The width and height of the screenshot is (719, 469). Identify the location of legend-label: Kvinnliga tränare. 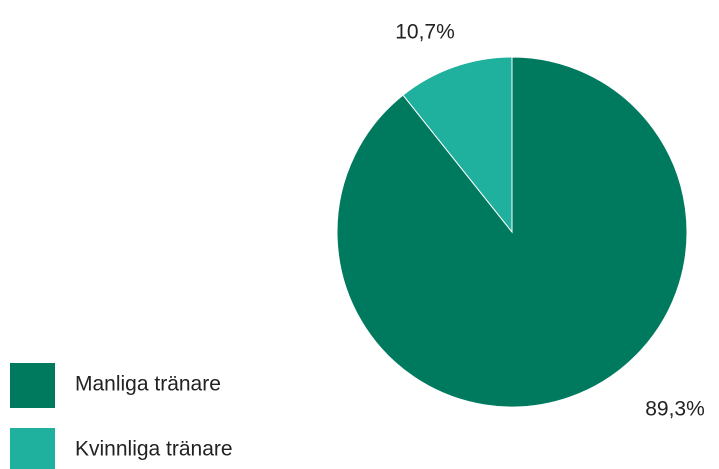
(154, 449).